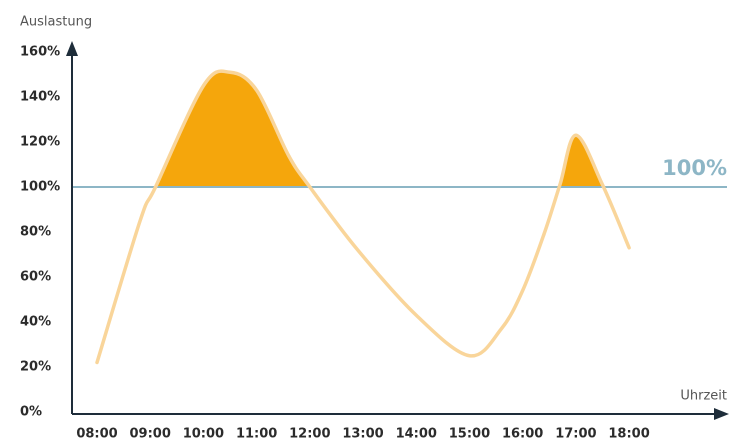  What do you see at coordinates (309, 434) in the screenshot?
I see `x-tick-label: 12:00` at bounding box center [309, 434].